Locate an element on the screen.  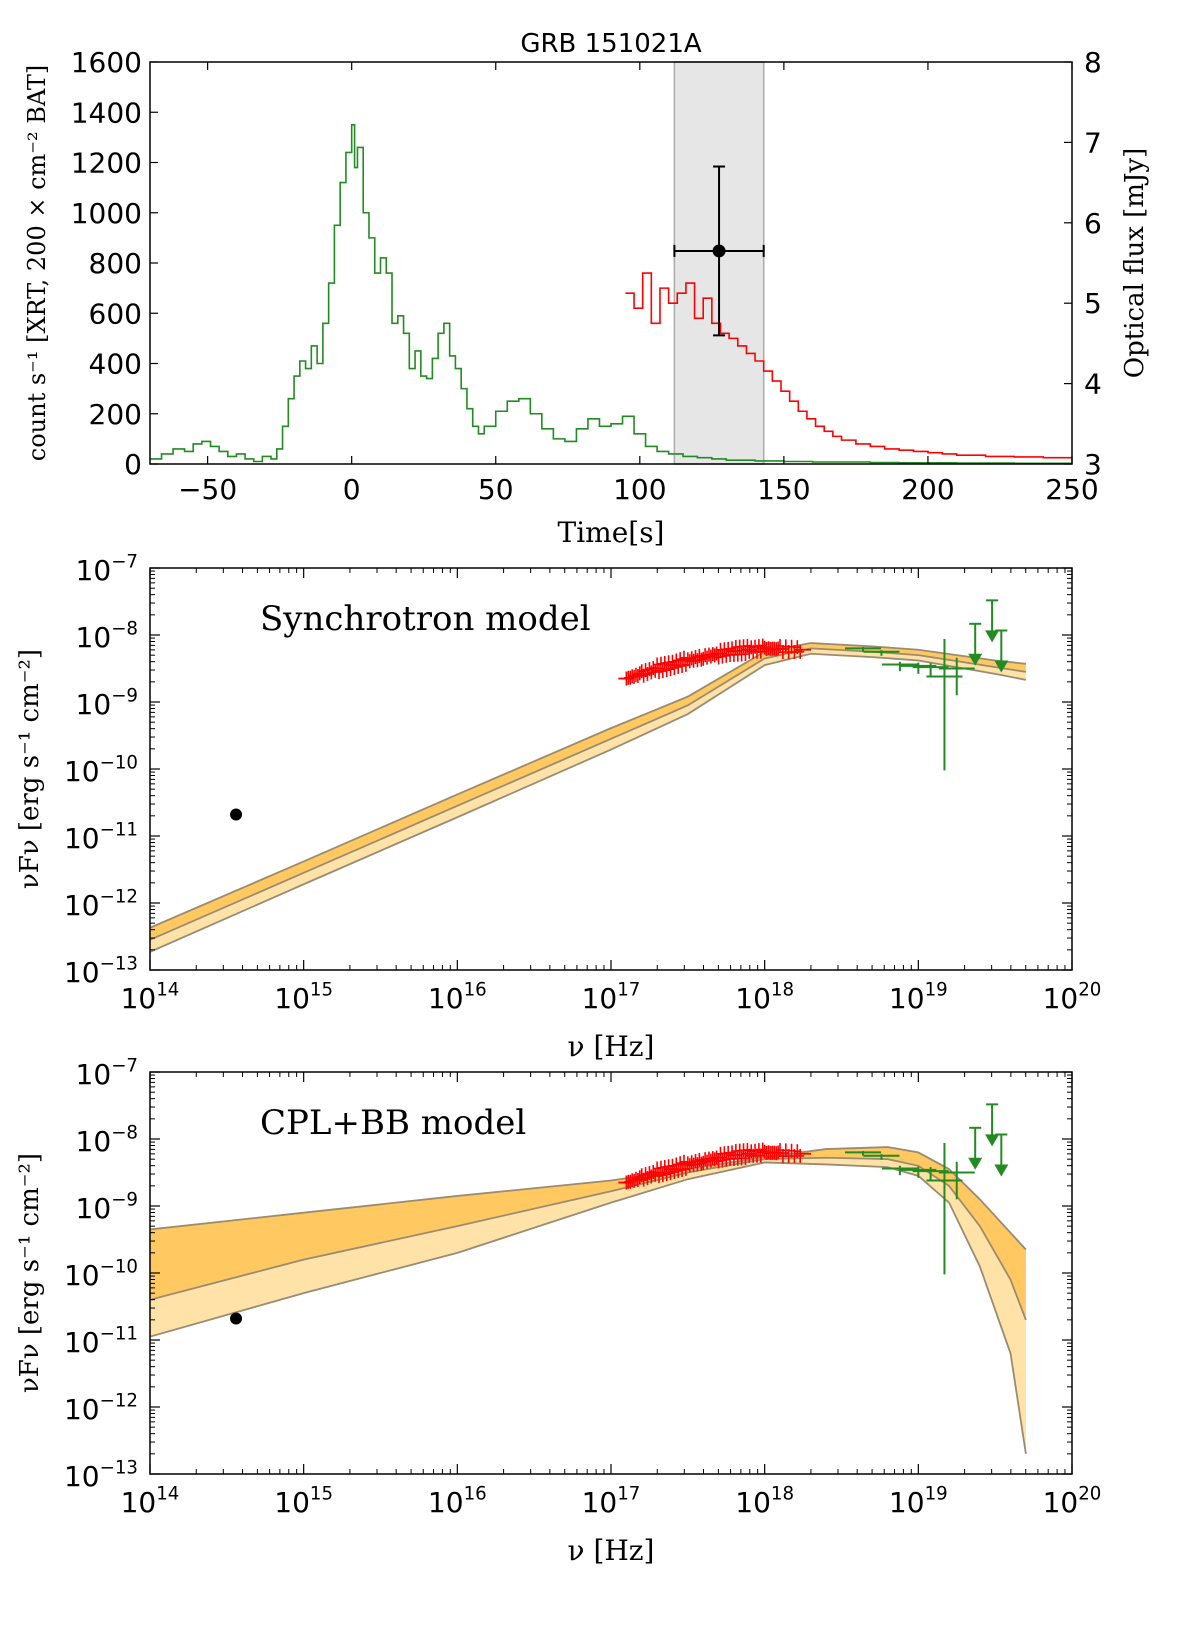
x-tick-label: 0 is located at coordinates (352, 489).